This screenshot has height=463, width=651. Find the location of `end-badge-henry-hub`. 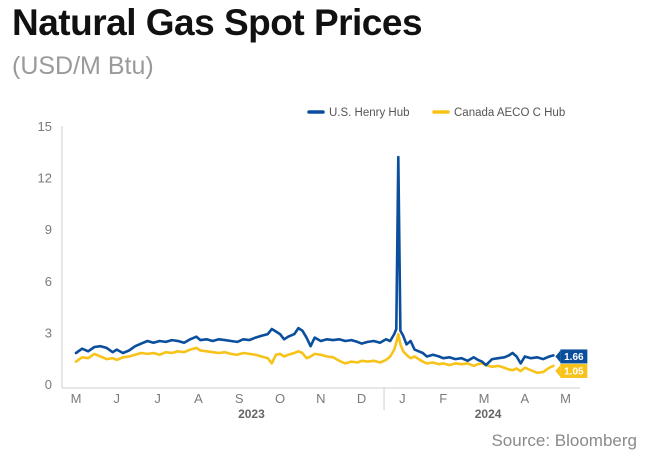

end-badge-henry-hub is located at coordinates (574, 356).